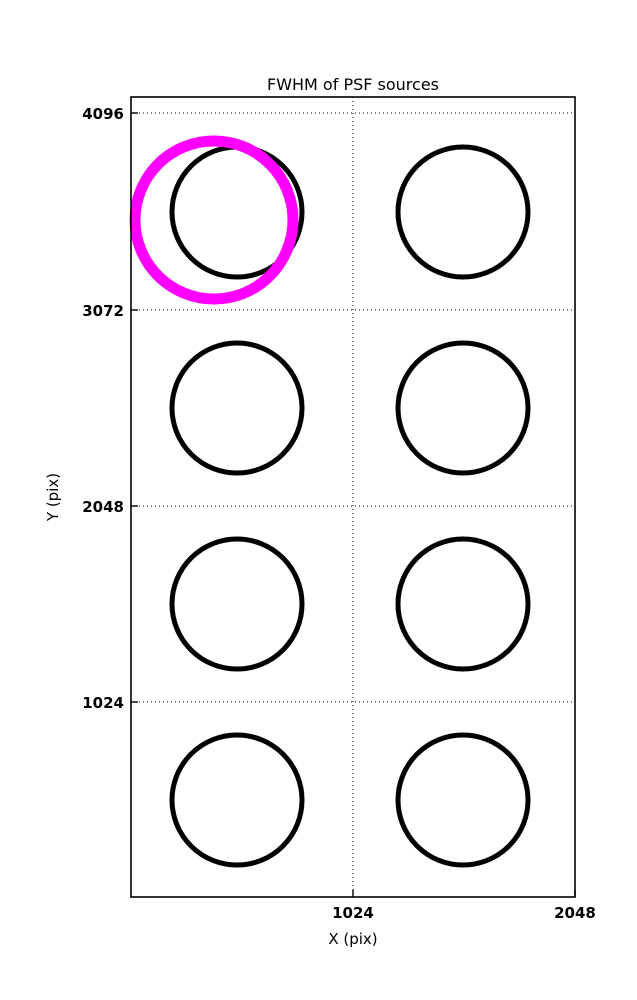 This screenshot has width=637, height=1000. Describe the element at coordinates (352, 939) in the screenshot. I see `x-axis-label: X (pix)` at that location.